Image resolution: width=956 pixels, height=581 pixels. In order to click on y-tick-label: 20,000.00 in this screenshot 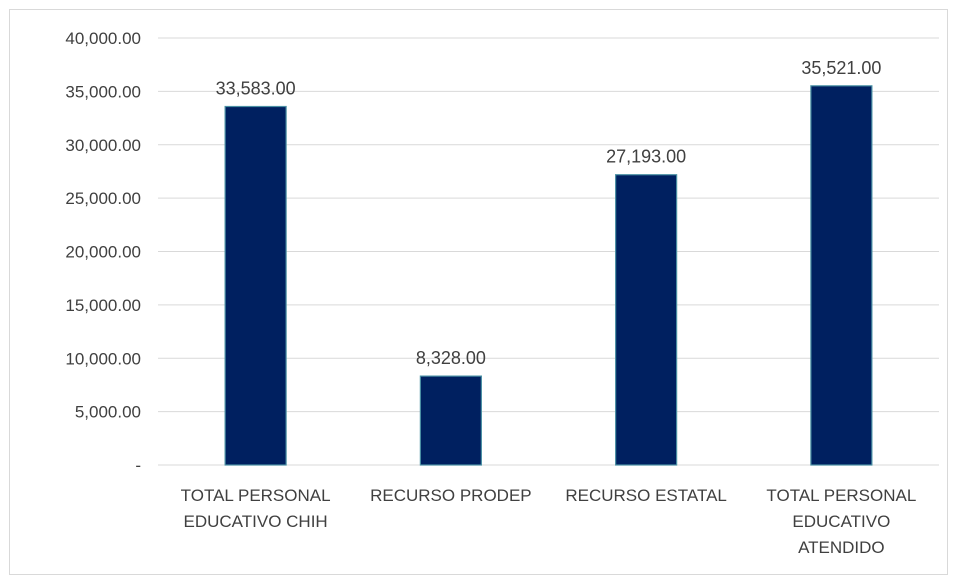, I will do `click(103, 252)`.